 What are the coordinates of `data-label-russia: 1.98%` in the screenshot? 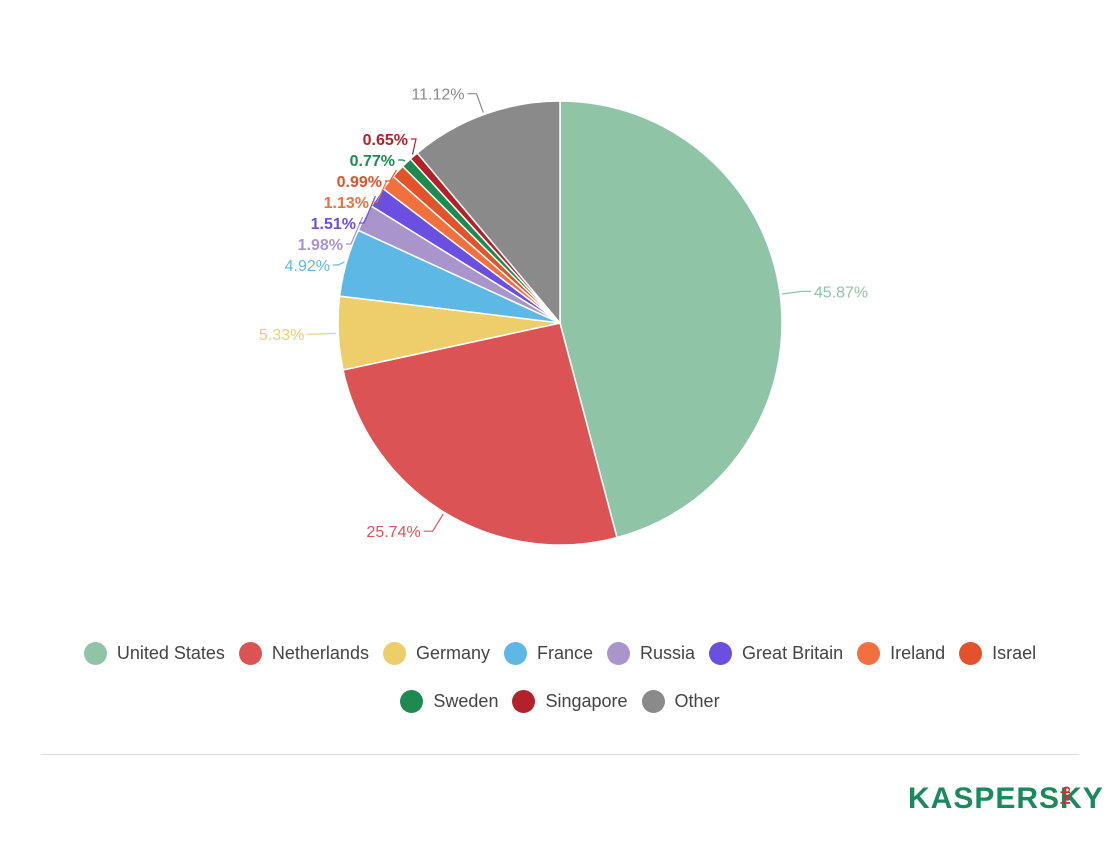 It's located at (320, 245).